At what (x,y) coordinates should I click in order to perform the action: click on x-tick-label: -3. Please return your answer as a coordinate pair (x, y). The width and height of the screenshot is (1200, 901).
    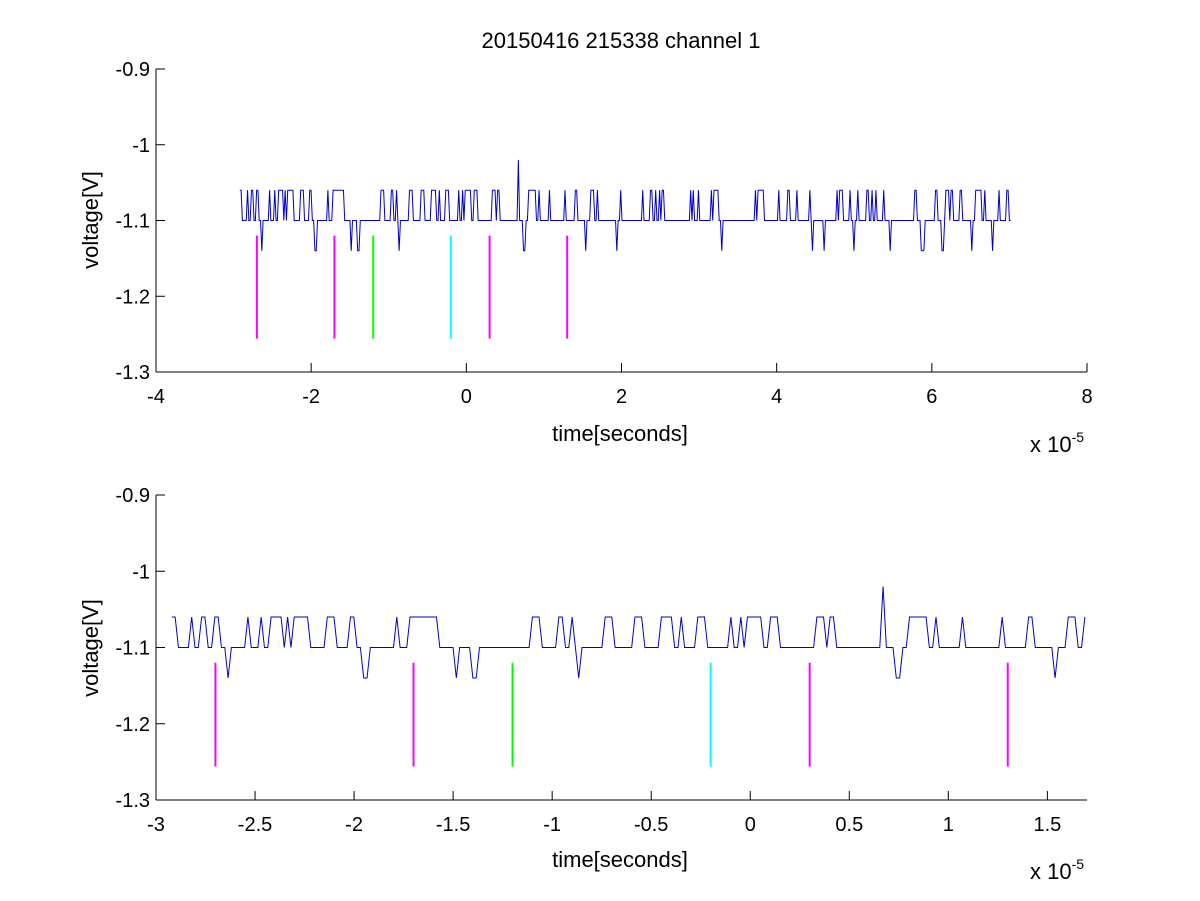
    Looking at the image, I should click on (156, 825).